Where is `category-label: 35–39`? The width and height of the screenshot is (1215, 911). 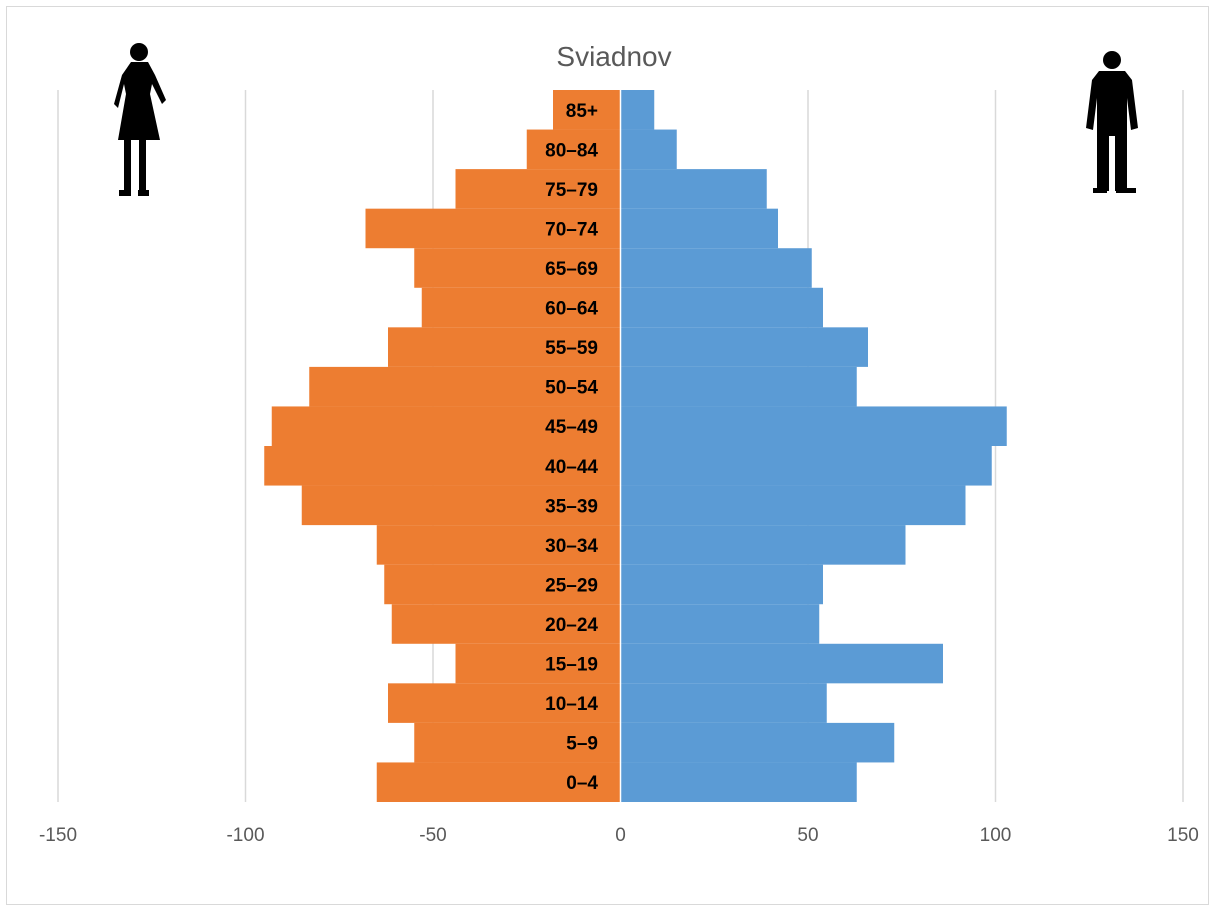
category-label: 35–39 is located at coordinates (571, 506).